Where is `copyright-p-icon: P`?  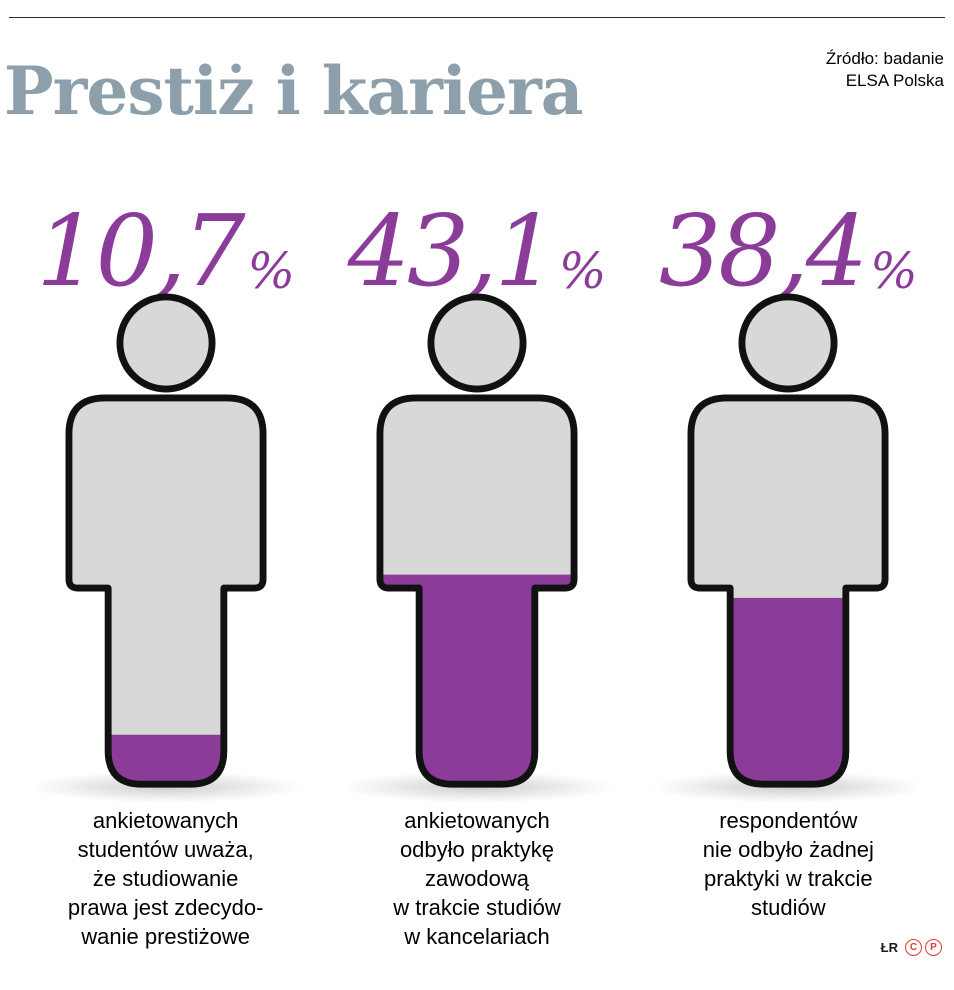 copyright-p-icon: P is located at coordinates (933, 947).